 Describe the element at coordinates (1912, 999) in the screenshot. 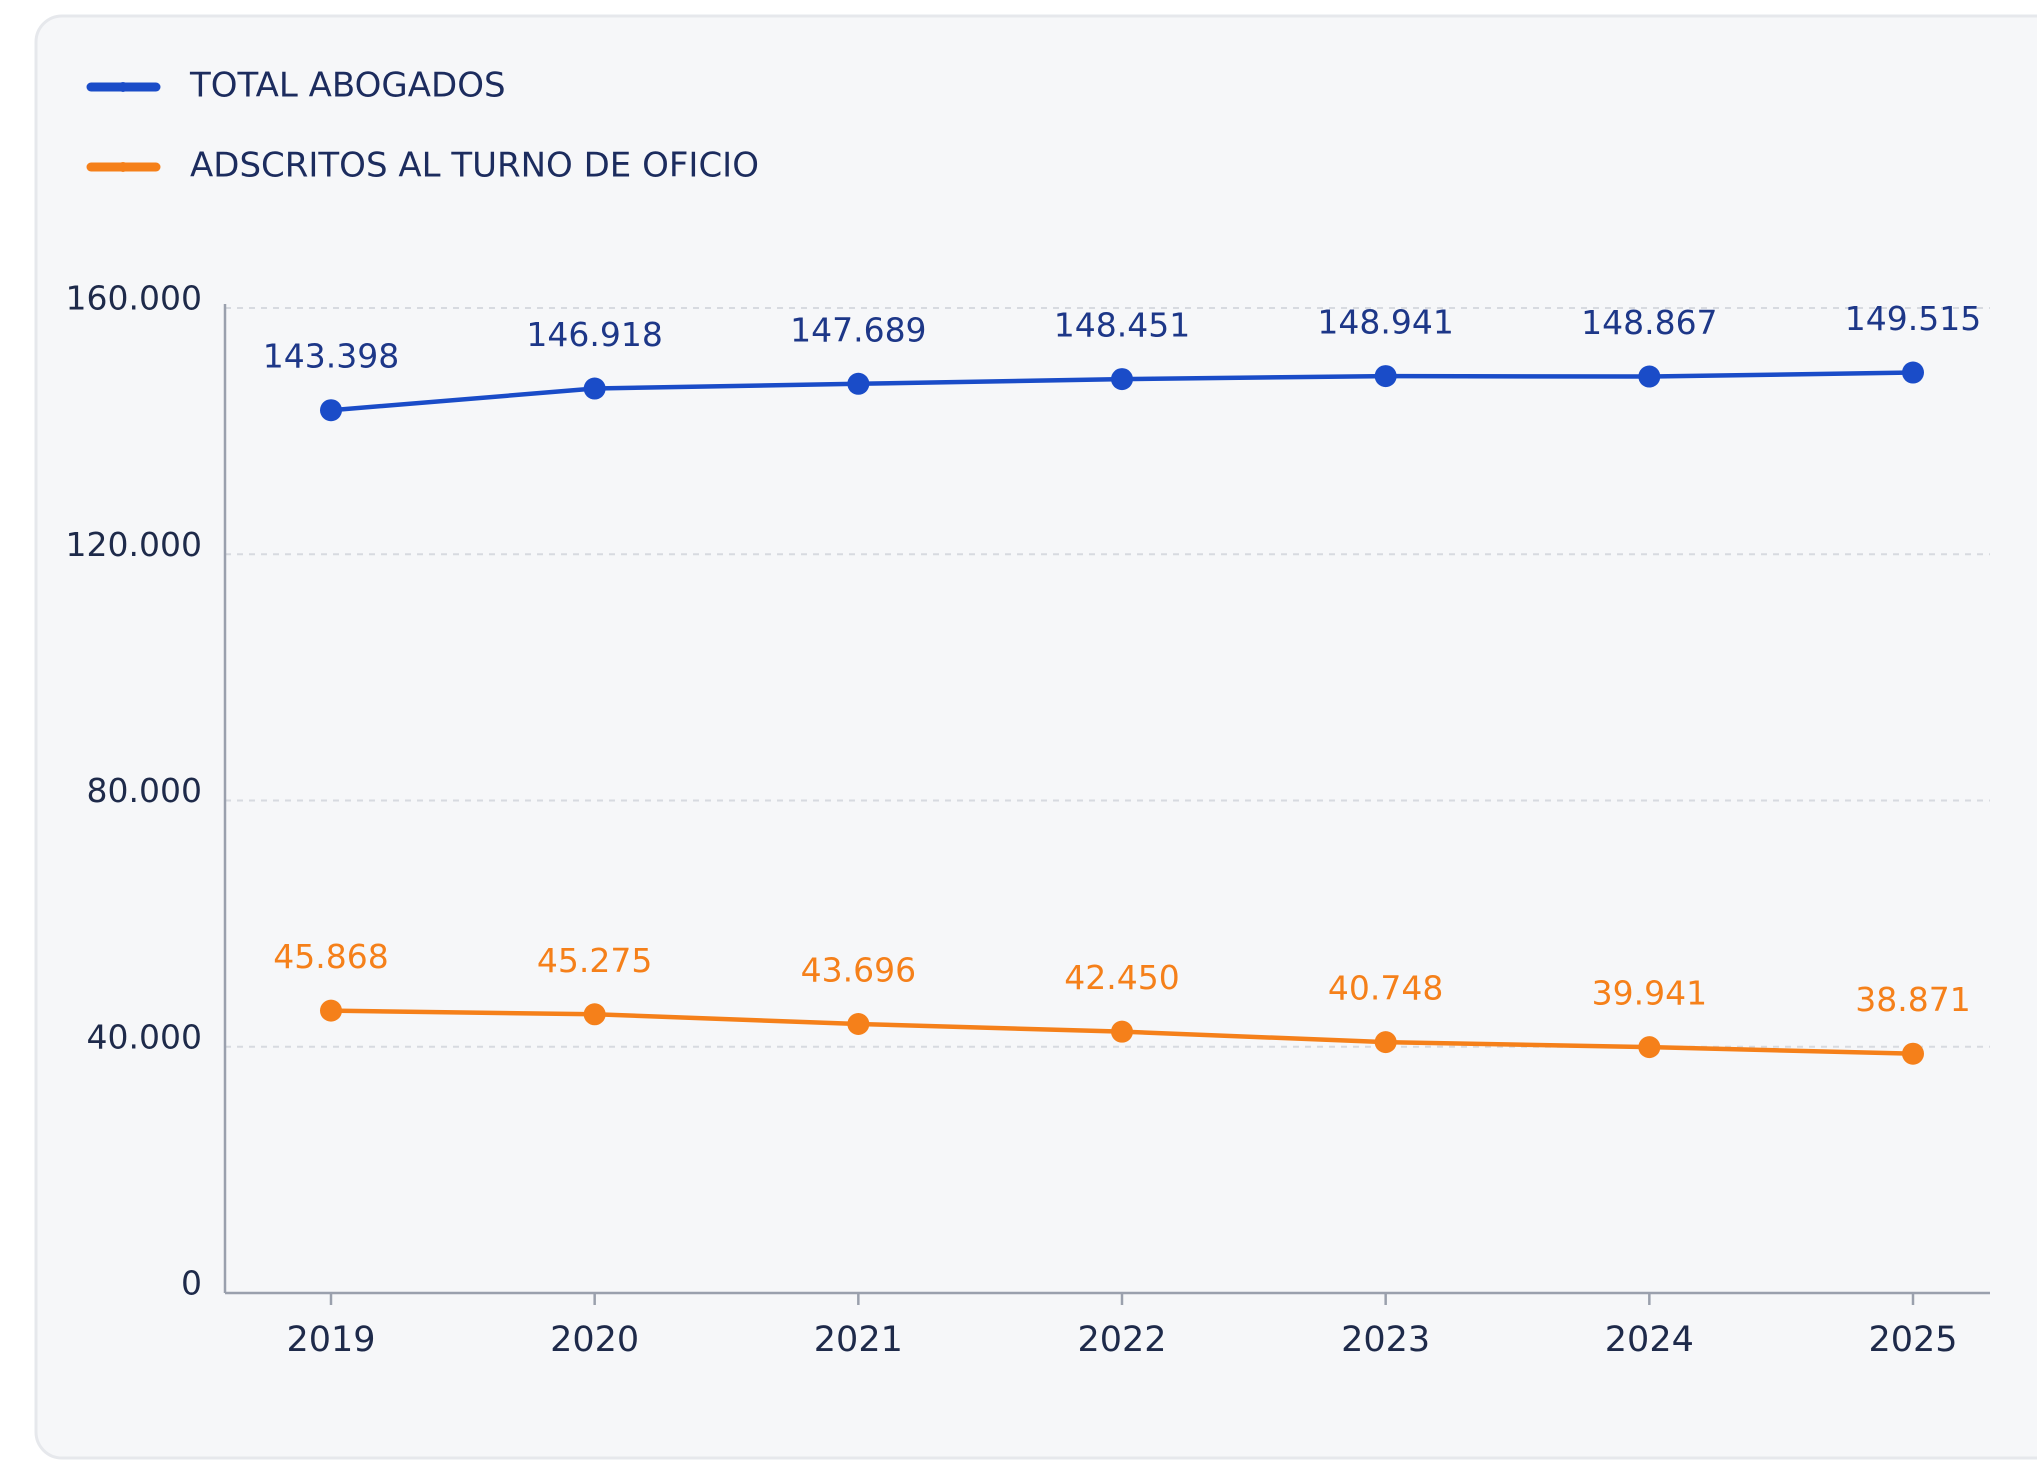

I see `data-label: 38.871` at that location.